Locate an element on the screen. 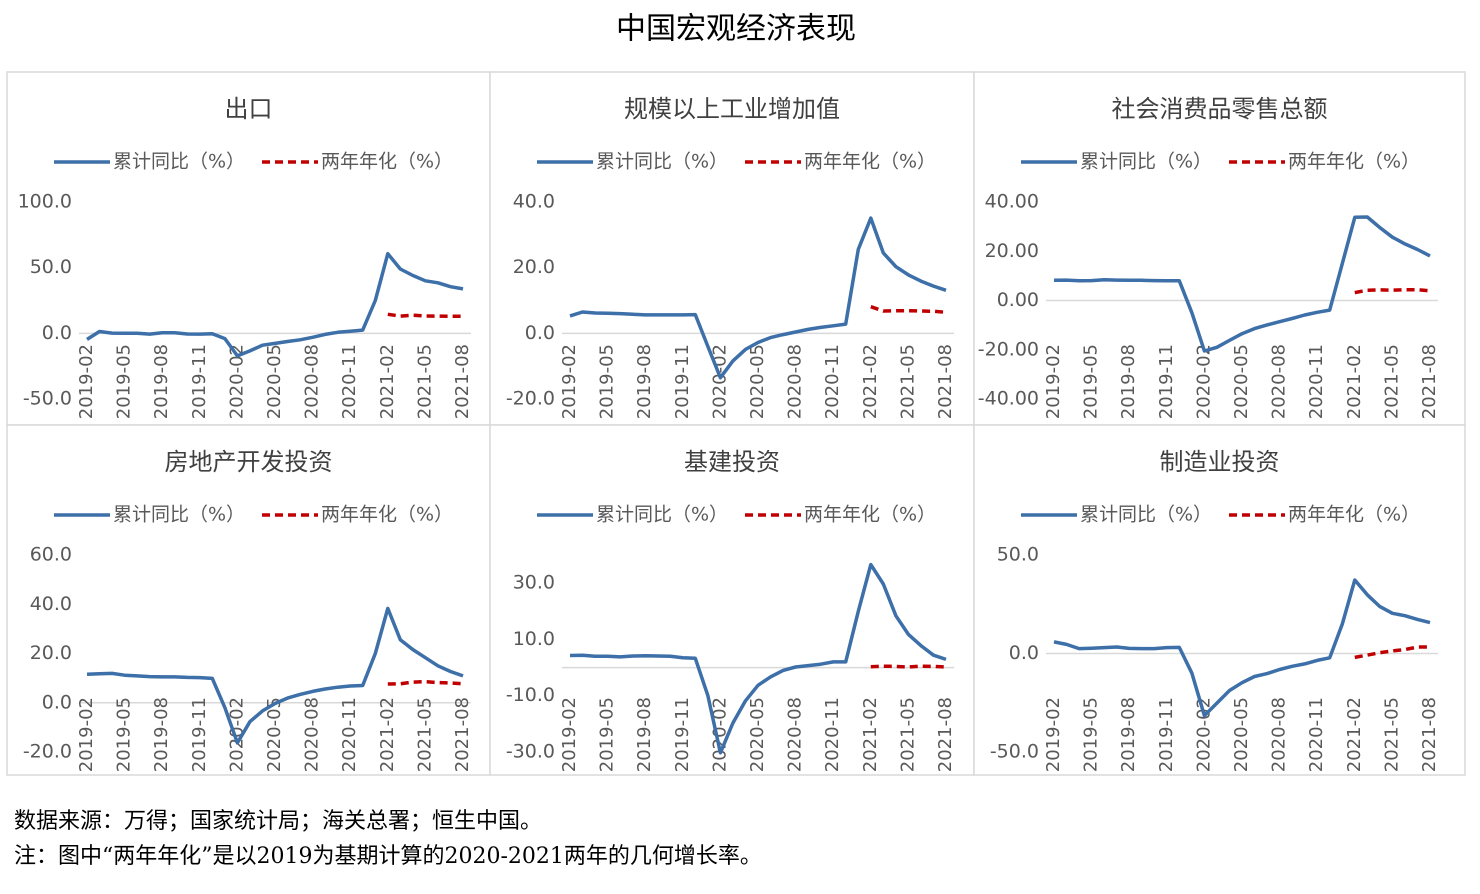 The width and height of the screenshot is (1480, 894). panel-title: 房地产开发投资 is located at coordinates (249, 462).